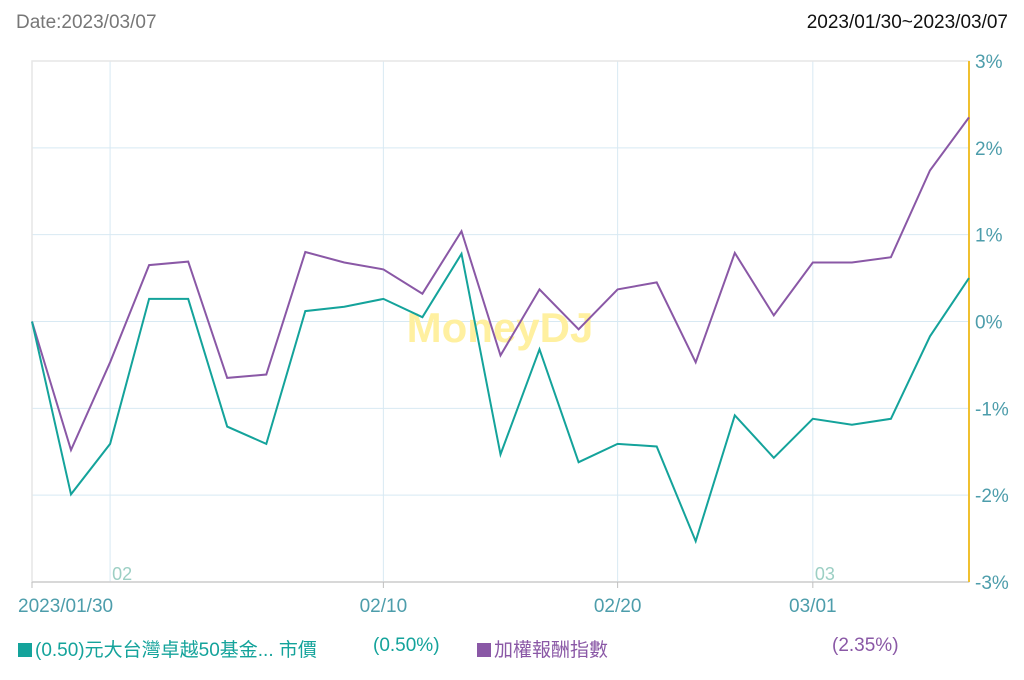 This screenshot has height=680, width=1024. I want to click on legend-item-series1: (0.50)元大台灣卓越50基金... 市價, so click(167, 648).